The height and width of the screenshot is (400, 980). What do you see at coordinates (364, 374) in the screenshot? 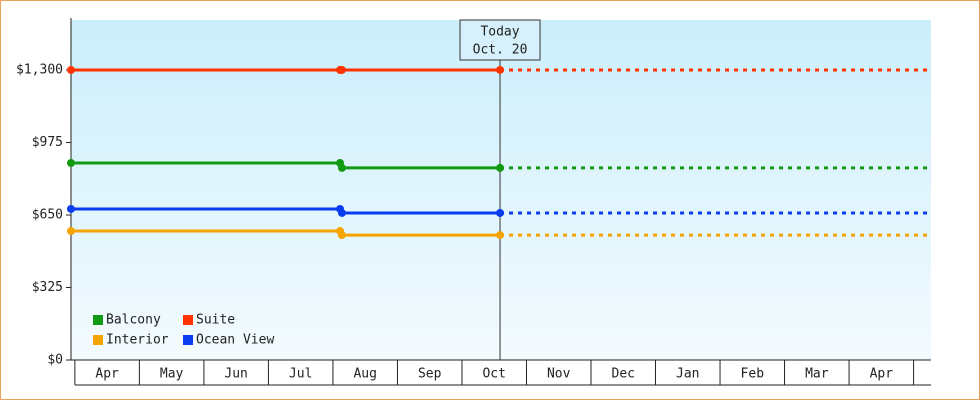
I see `x-tick-label: Aug` at bounding box center [364, 374].